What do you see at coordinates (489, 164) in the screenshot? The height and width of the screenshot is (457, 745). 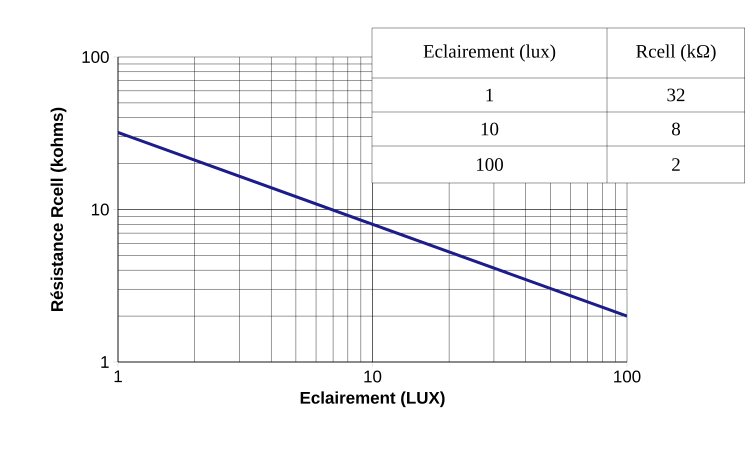 I see `category-label: 100` at bounding box center [489, 164].